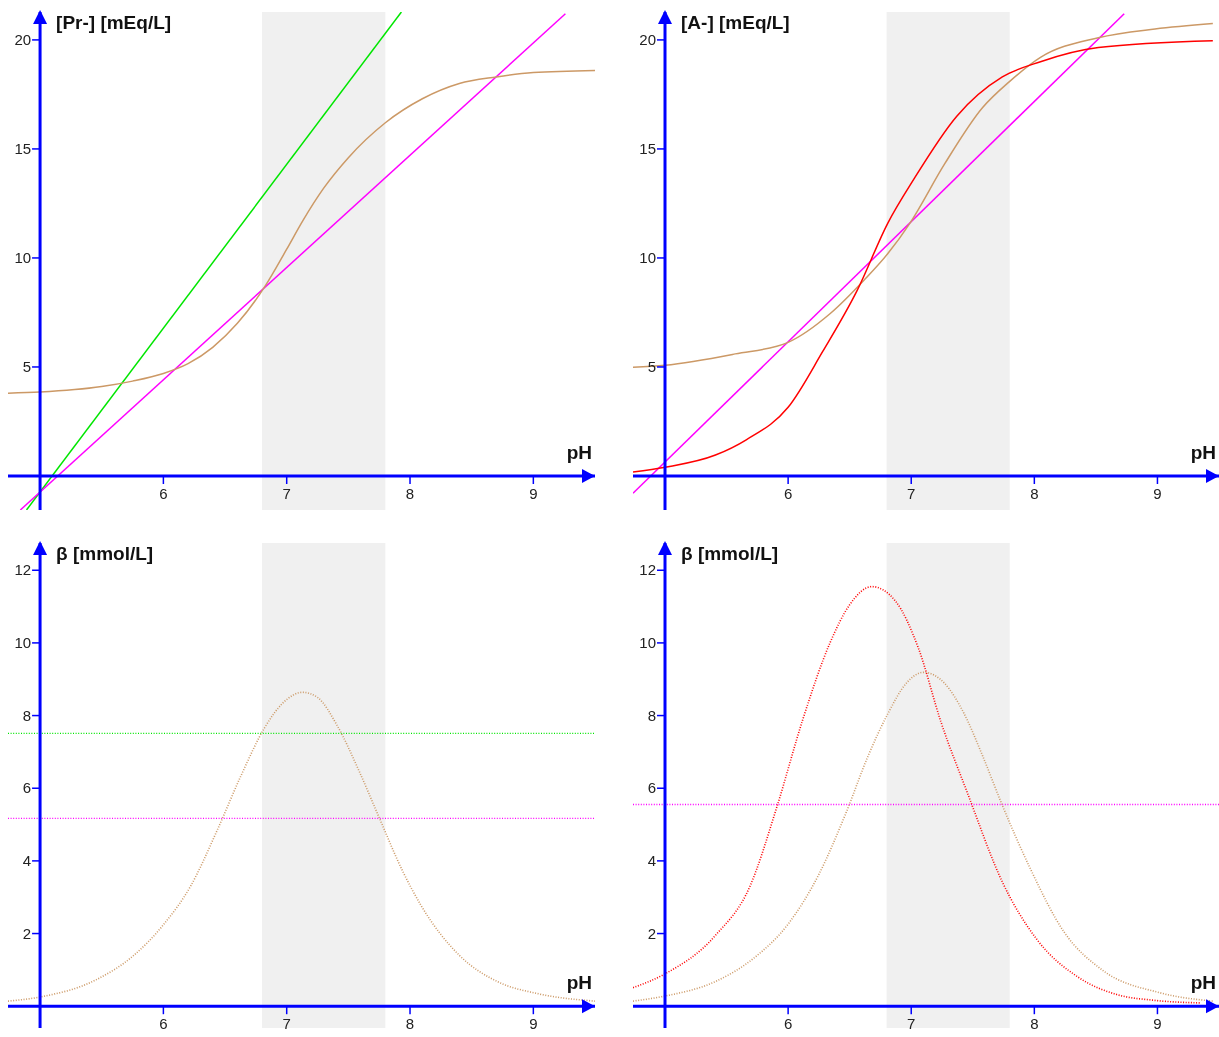 The image size is (1219, 1037). What do you see at coordinates (735, 23) in the screenshot?
I see `y-axis-title: [A-] [mEq/L]` at bounding box center [735, 23].